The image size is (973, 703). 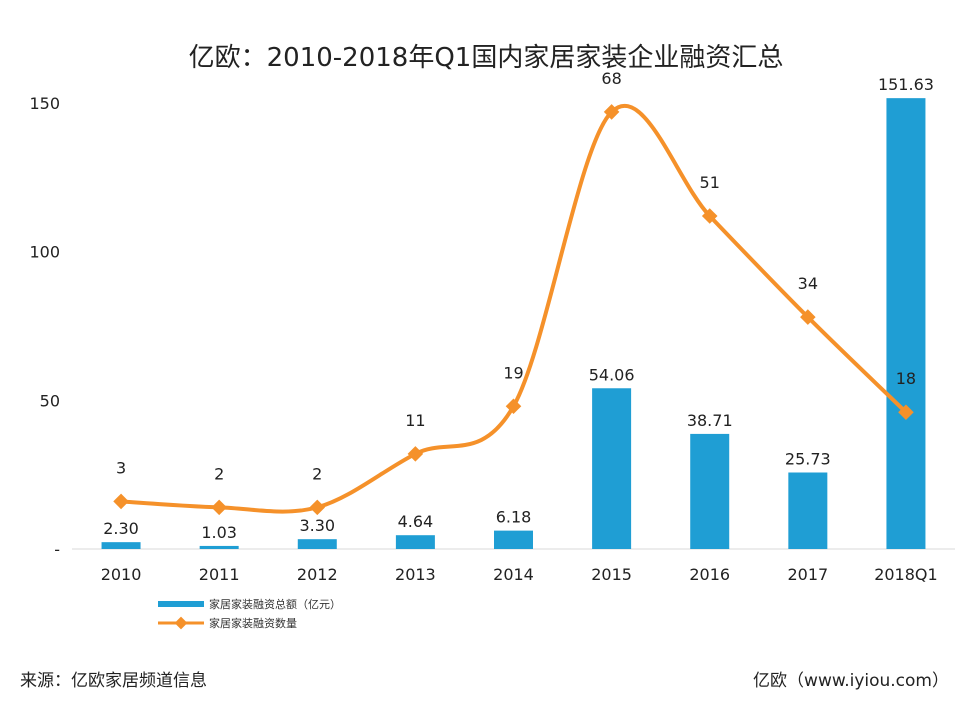 What do you see at coordinates (808, 283) in the screenshot?
I see `line-data-label: 34` at bounding box center [808, 283].